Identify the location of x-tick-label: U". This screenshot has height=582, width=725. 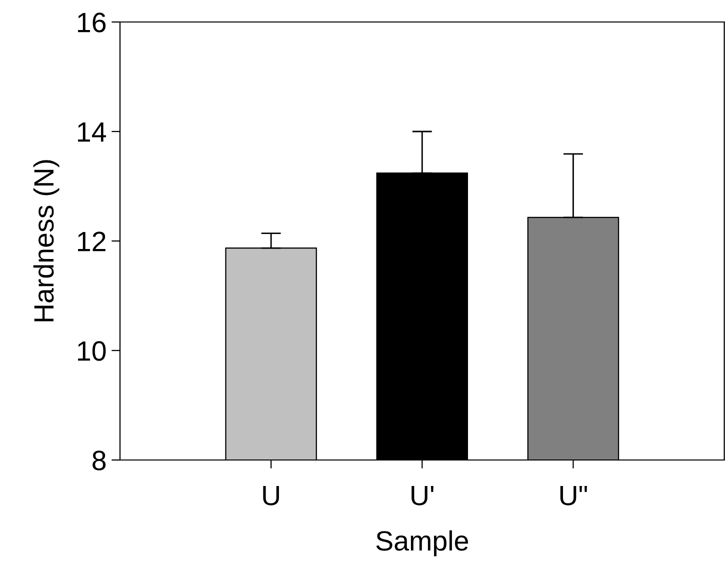
(573, 496).